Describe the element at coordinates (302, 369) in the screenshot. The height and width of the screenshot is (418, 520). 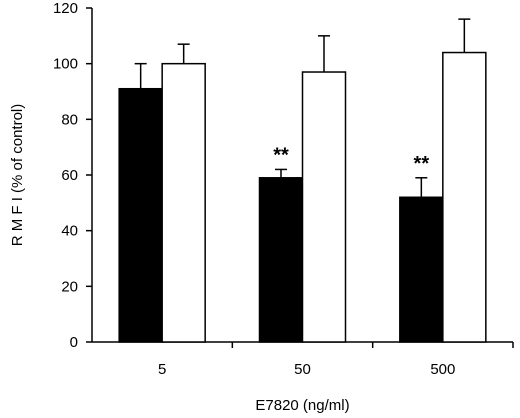
I see `x-tick-label: 50` at that location.